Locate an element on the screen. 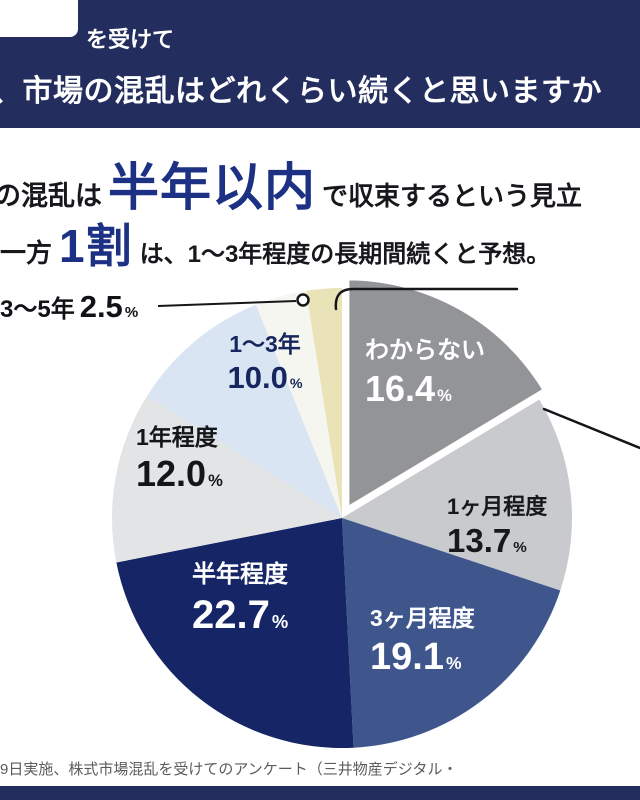  headline-line1: の混乱は 半年以内 で収束するという見立 is located at coordinates (291, 183).